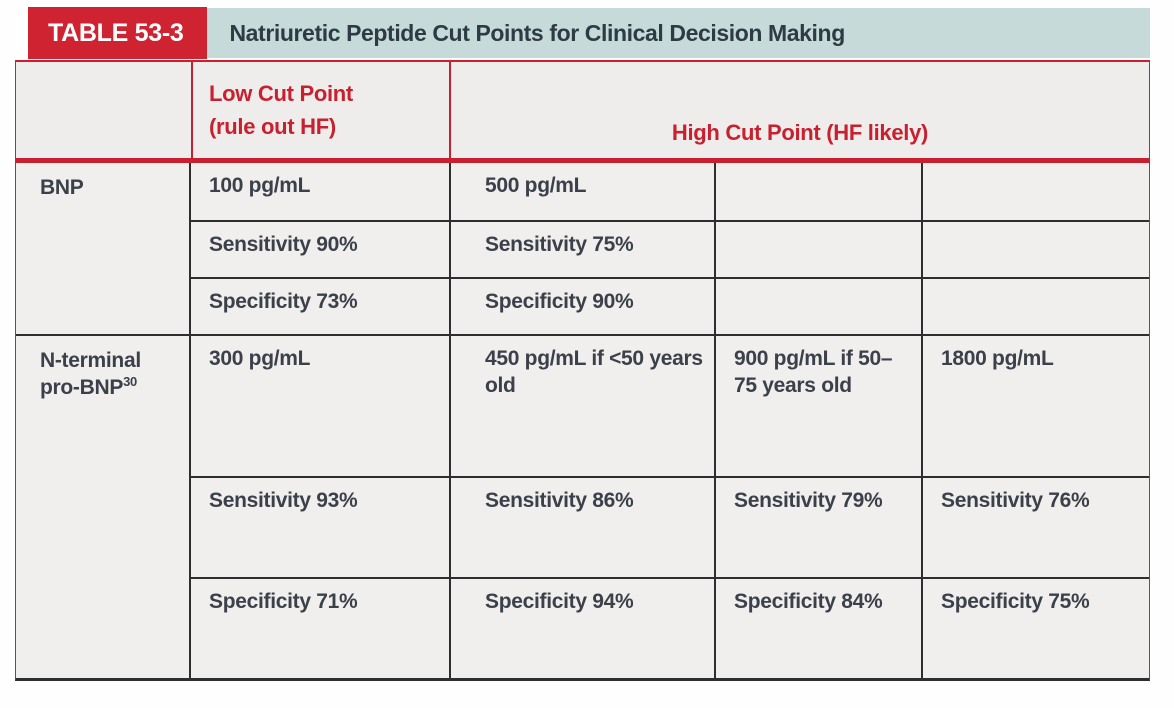 The width and height of the screenshot is (1174, 708). I want to click on table-cell: 900 pg/mL if 50–75 years old, so click(819, 405).